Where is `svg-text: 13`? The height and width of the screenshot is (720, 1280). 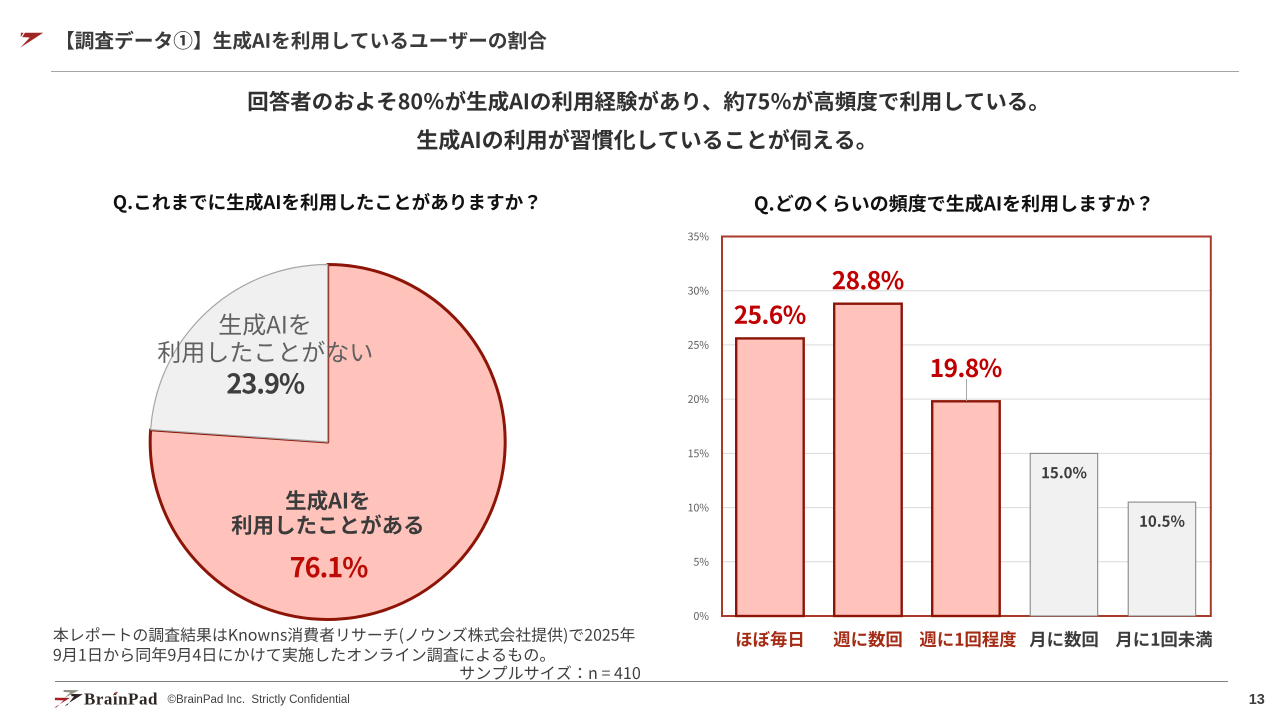
svg-text: 13 is located at coordinates (1257, 700).